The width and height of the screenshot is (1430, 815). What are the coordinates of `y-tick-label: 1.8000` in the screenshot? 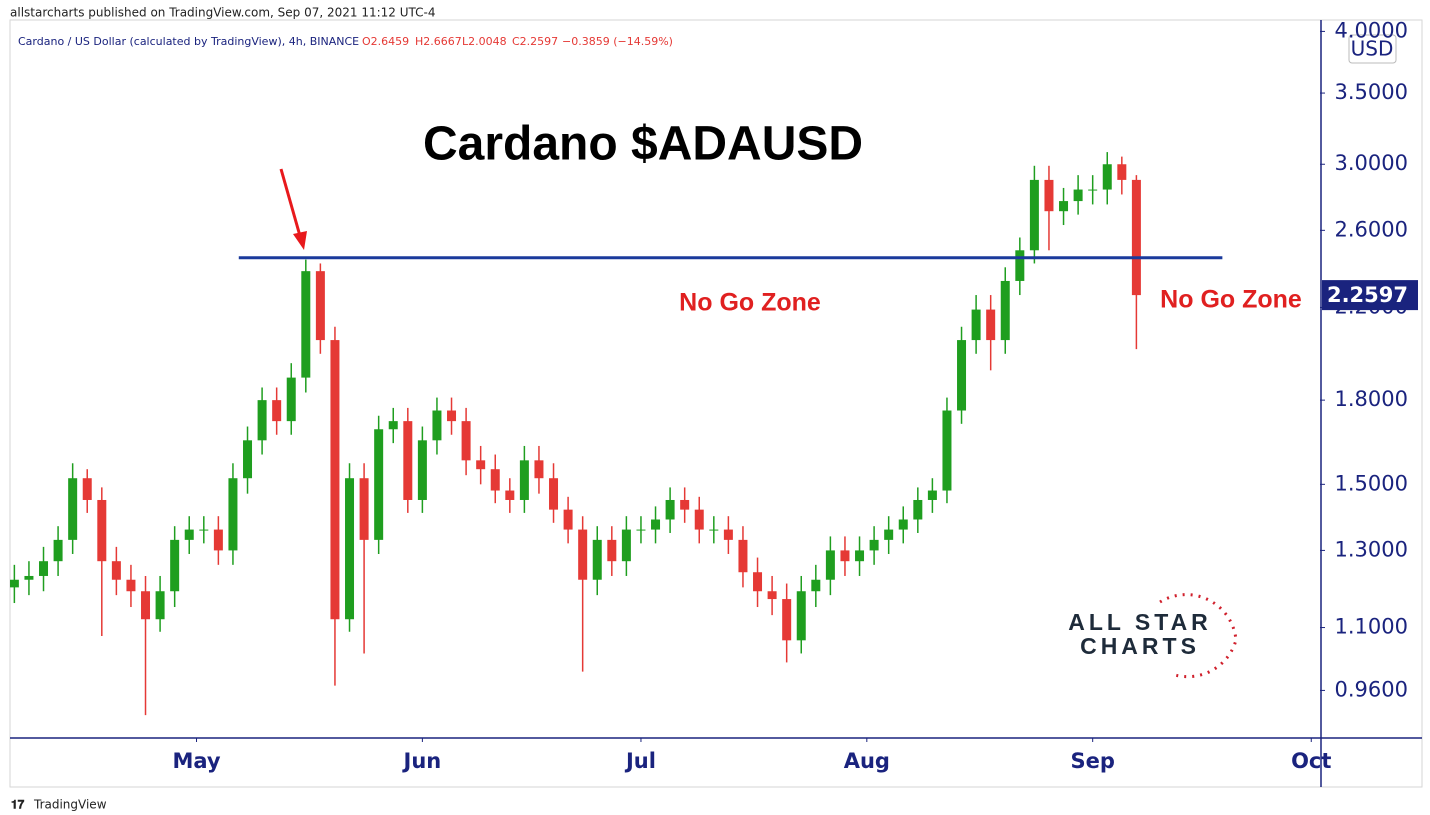 It's located at (1371, 399).